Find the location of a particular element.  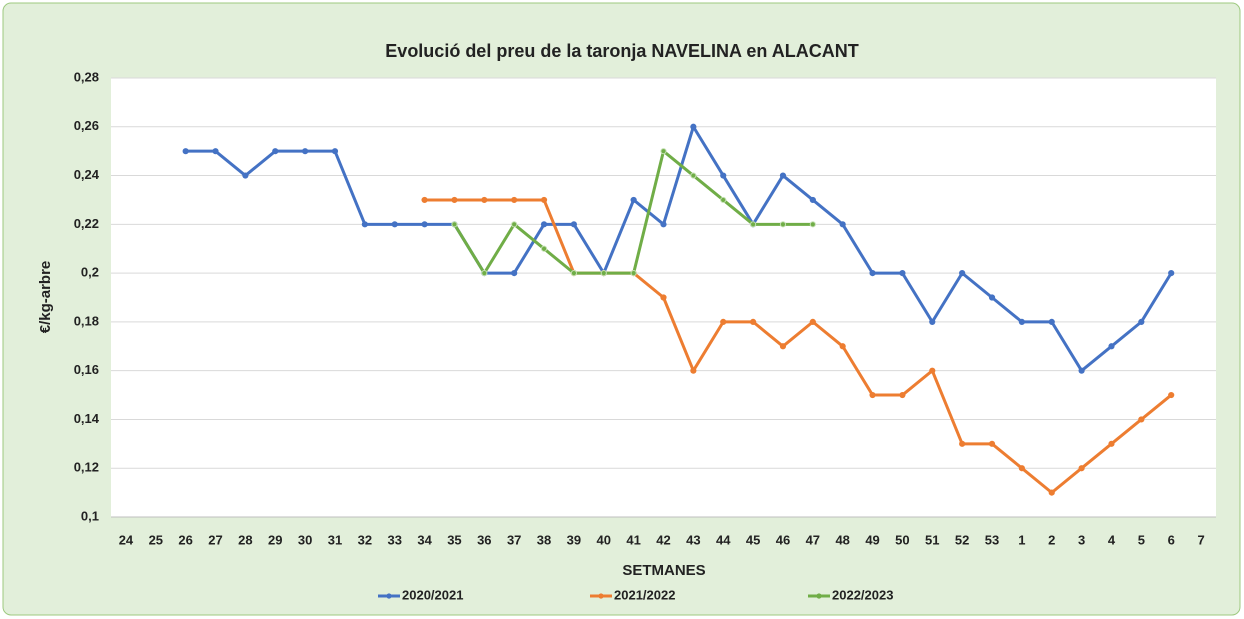

y-tick-label: 0,26 is located at coordinates (86, 125).